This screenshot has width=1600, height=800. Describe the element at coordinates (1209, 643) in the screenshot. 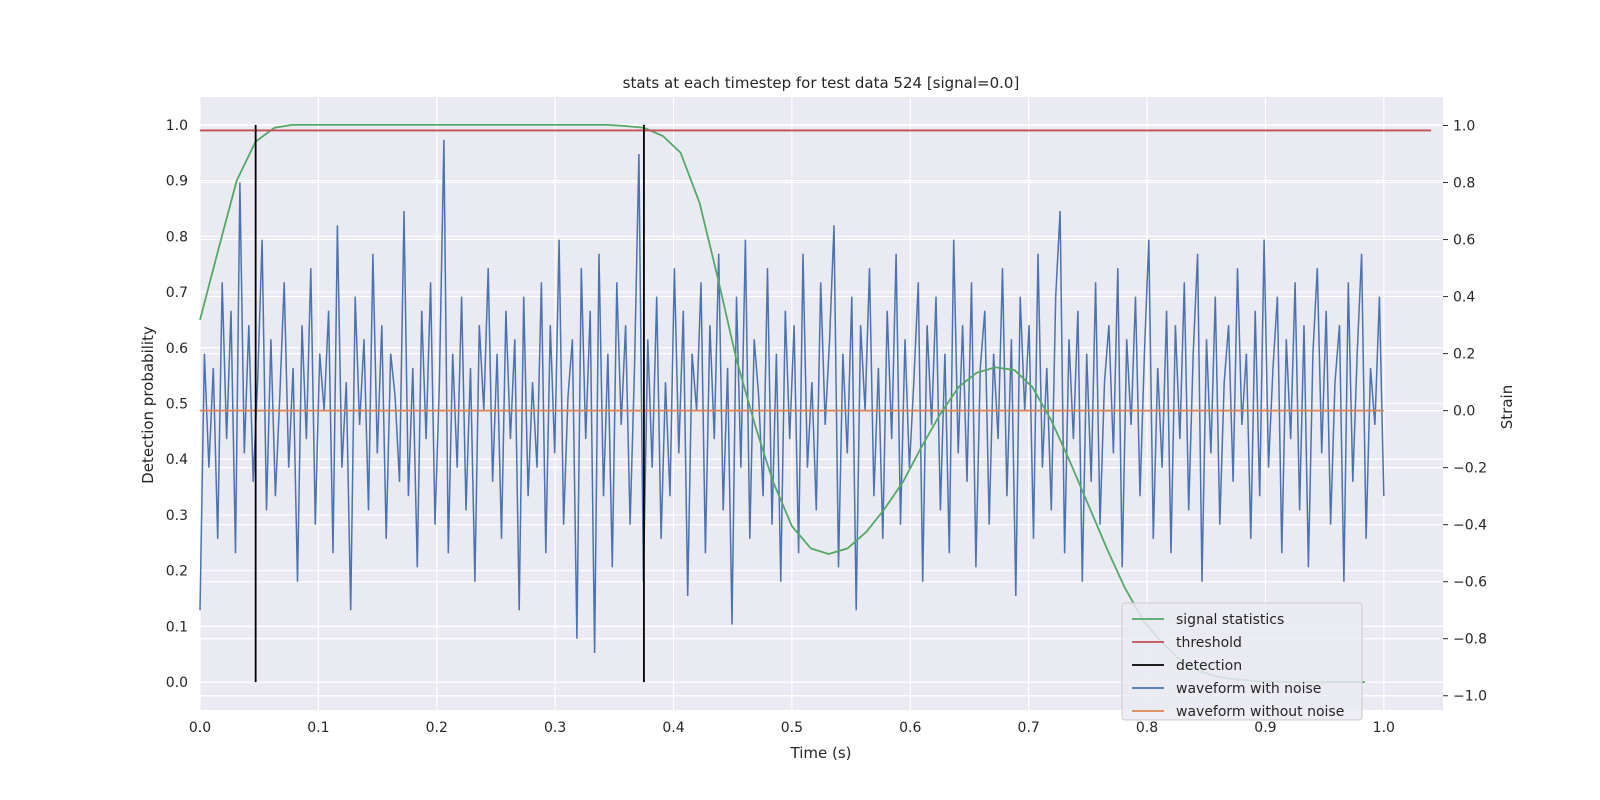

I see `legend-label: threshold` at that location.